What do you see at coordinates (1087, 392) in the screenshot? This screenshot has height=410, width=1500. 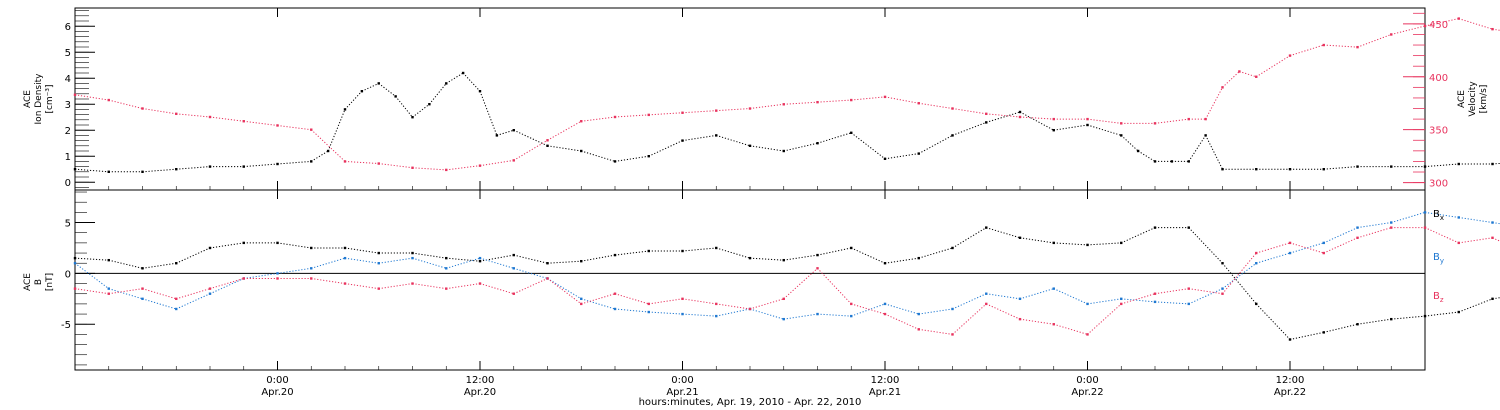 I see `x-tick-date: Apr.22` at bounding box center [1087, 392].